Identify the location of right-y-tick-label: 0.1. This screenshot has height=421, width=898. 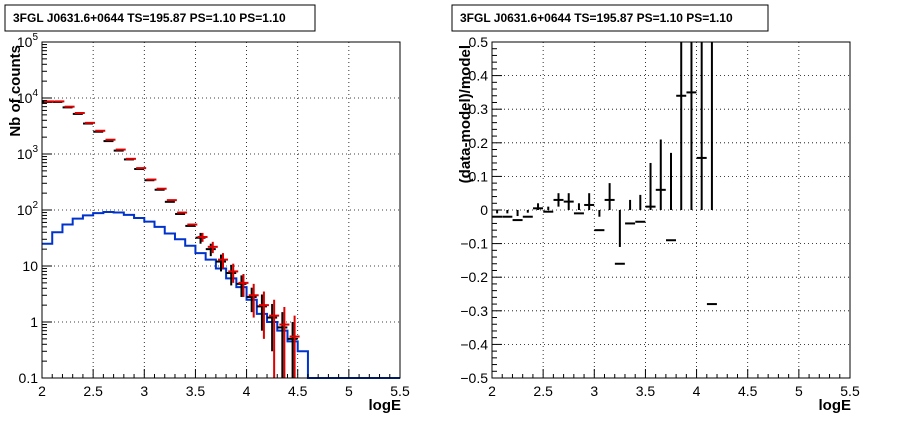
(479, 176).